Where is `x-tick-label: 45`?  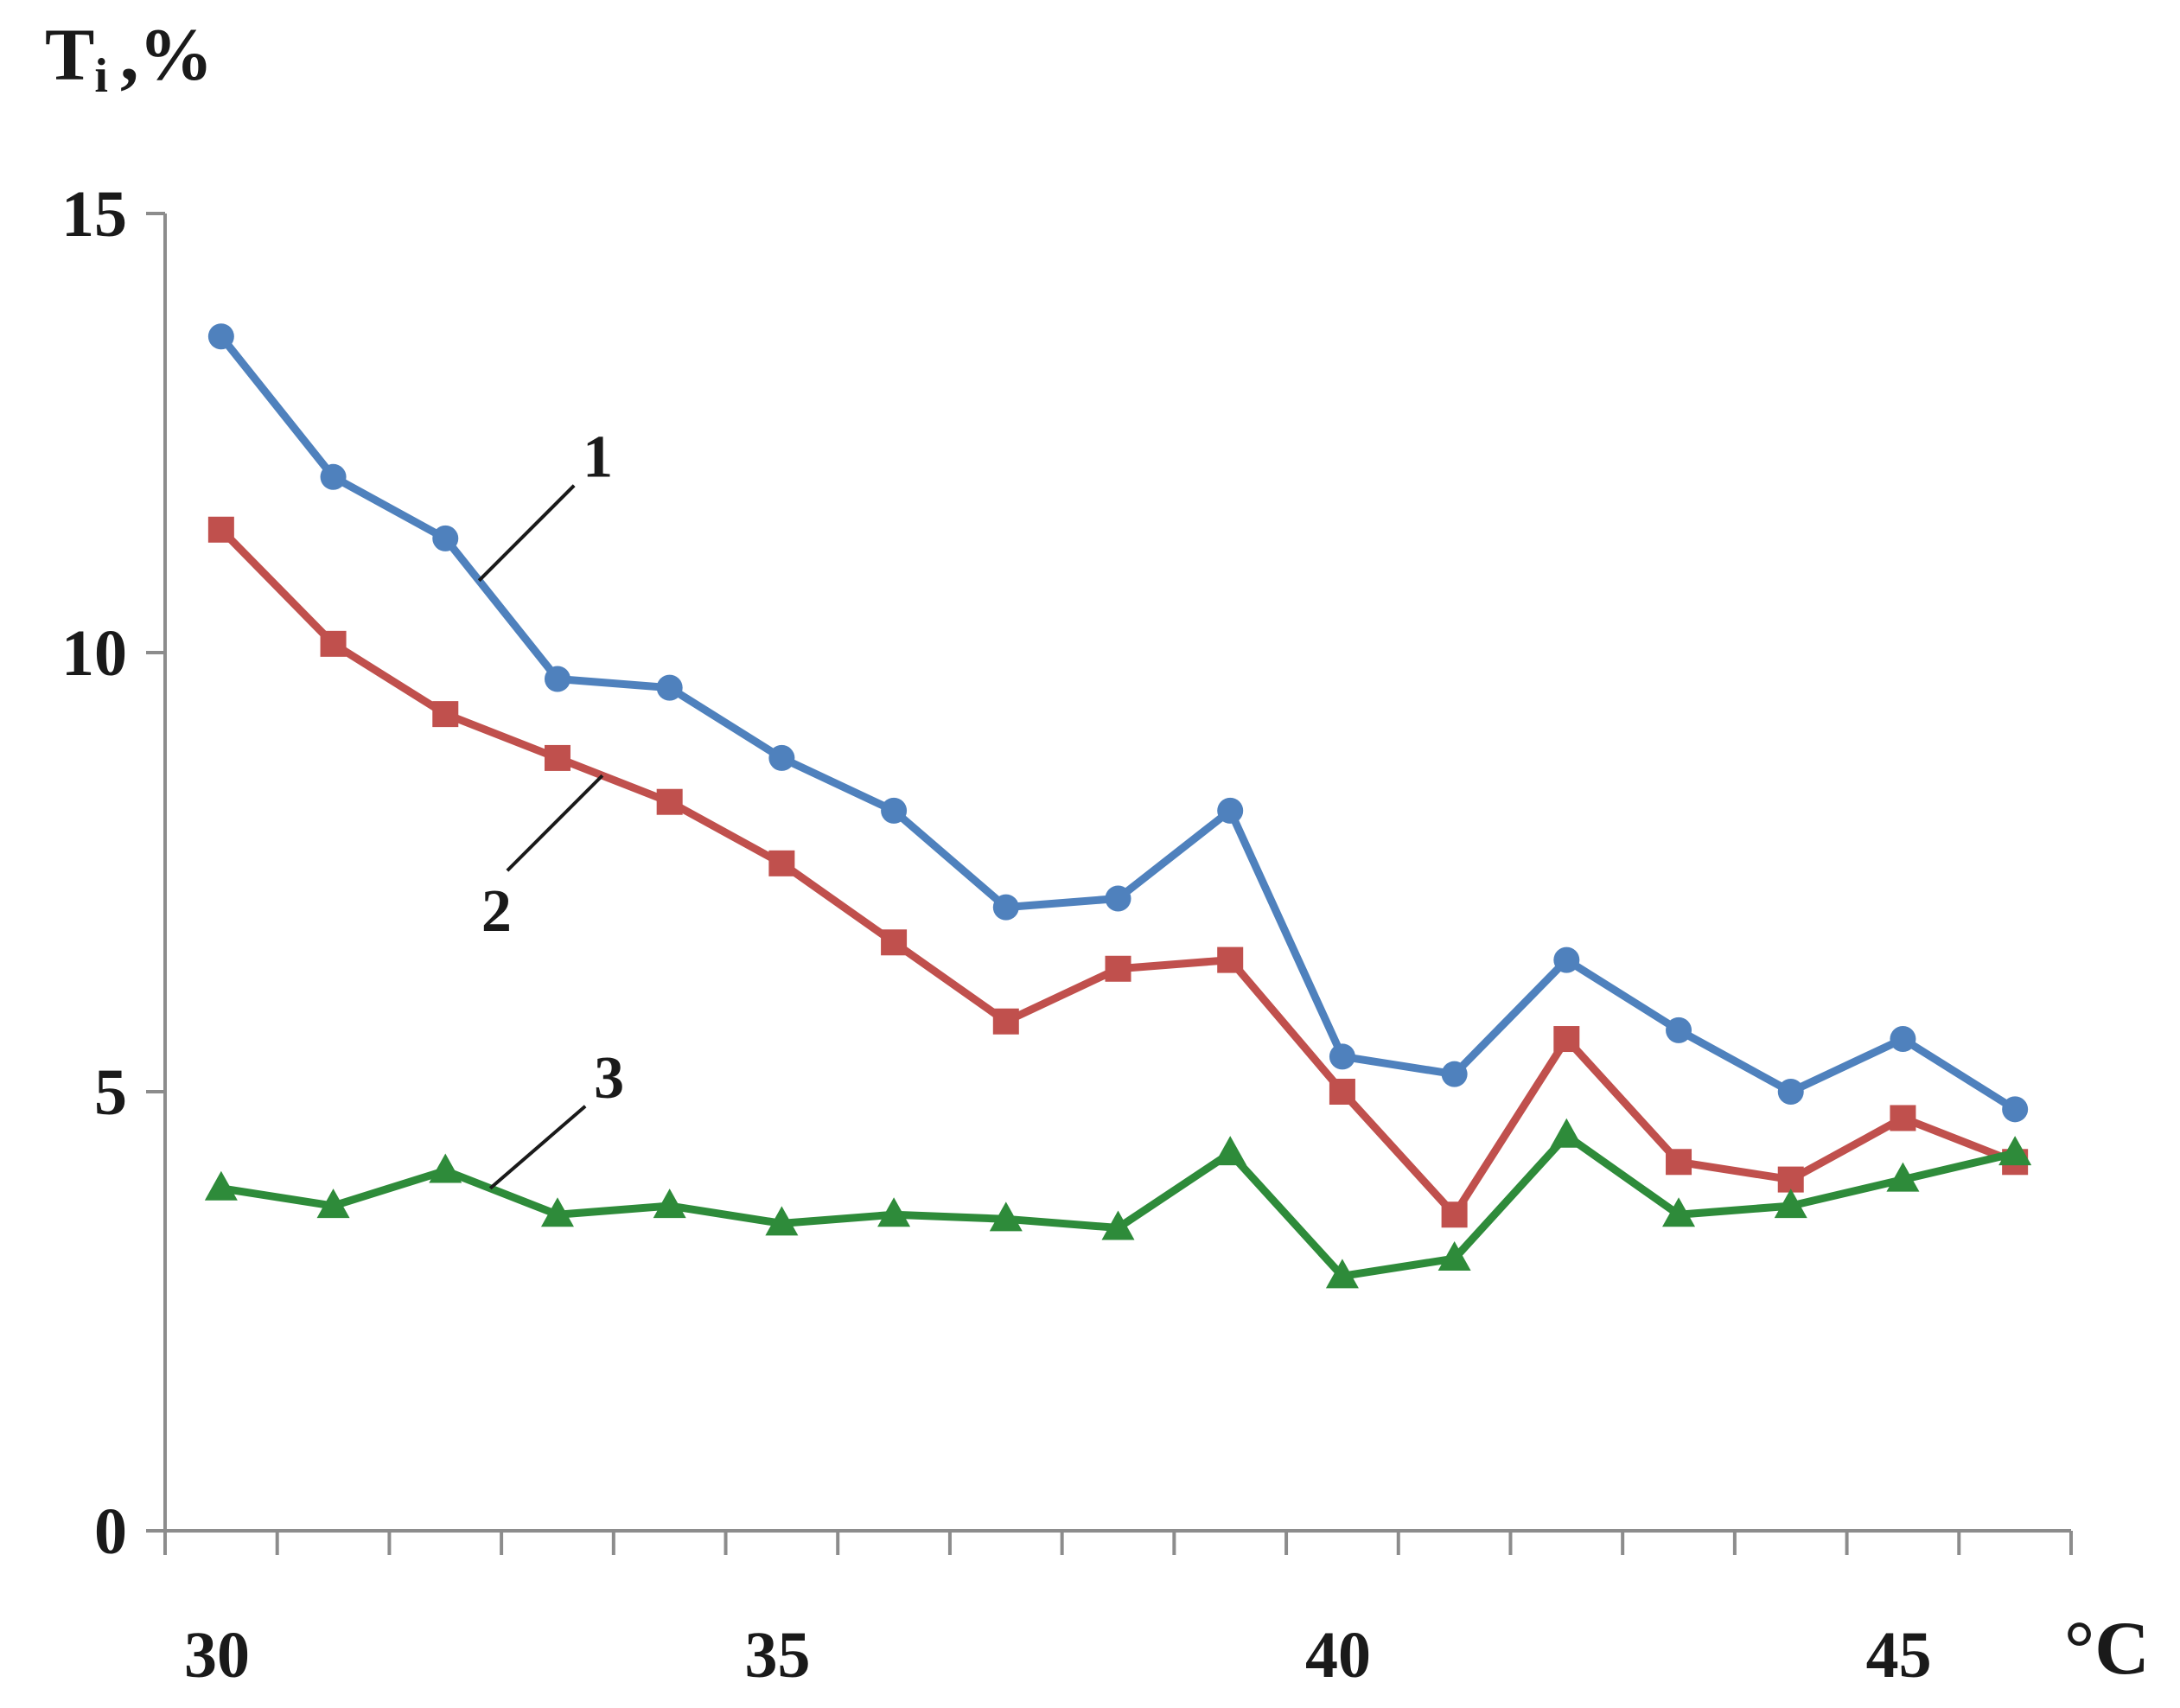 x-tick-label: 45 is located at coordinates (1899, 1655).